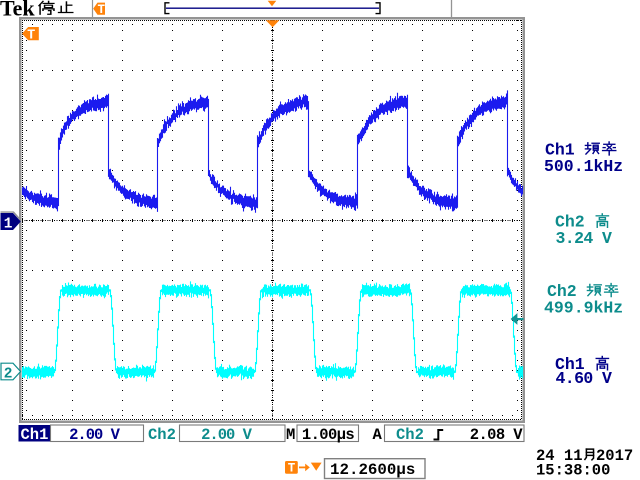 The width and height of the screenshot is (640, 480). Describe the element at coordinates (372, 470) in the screenshot. I see `svg-text: 12.2600µs` at that location.